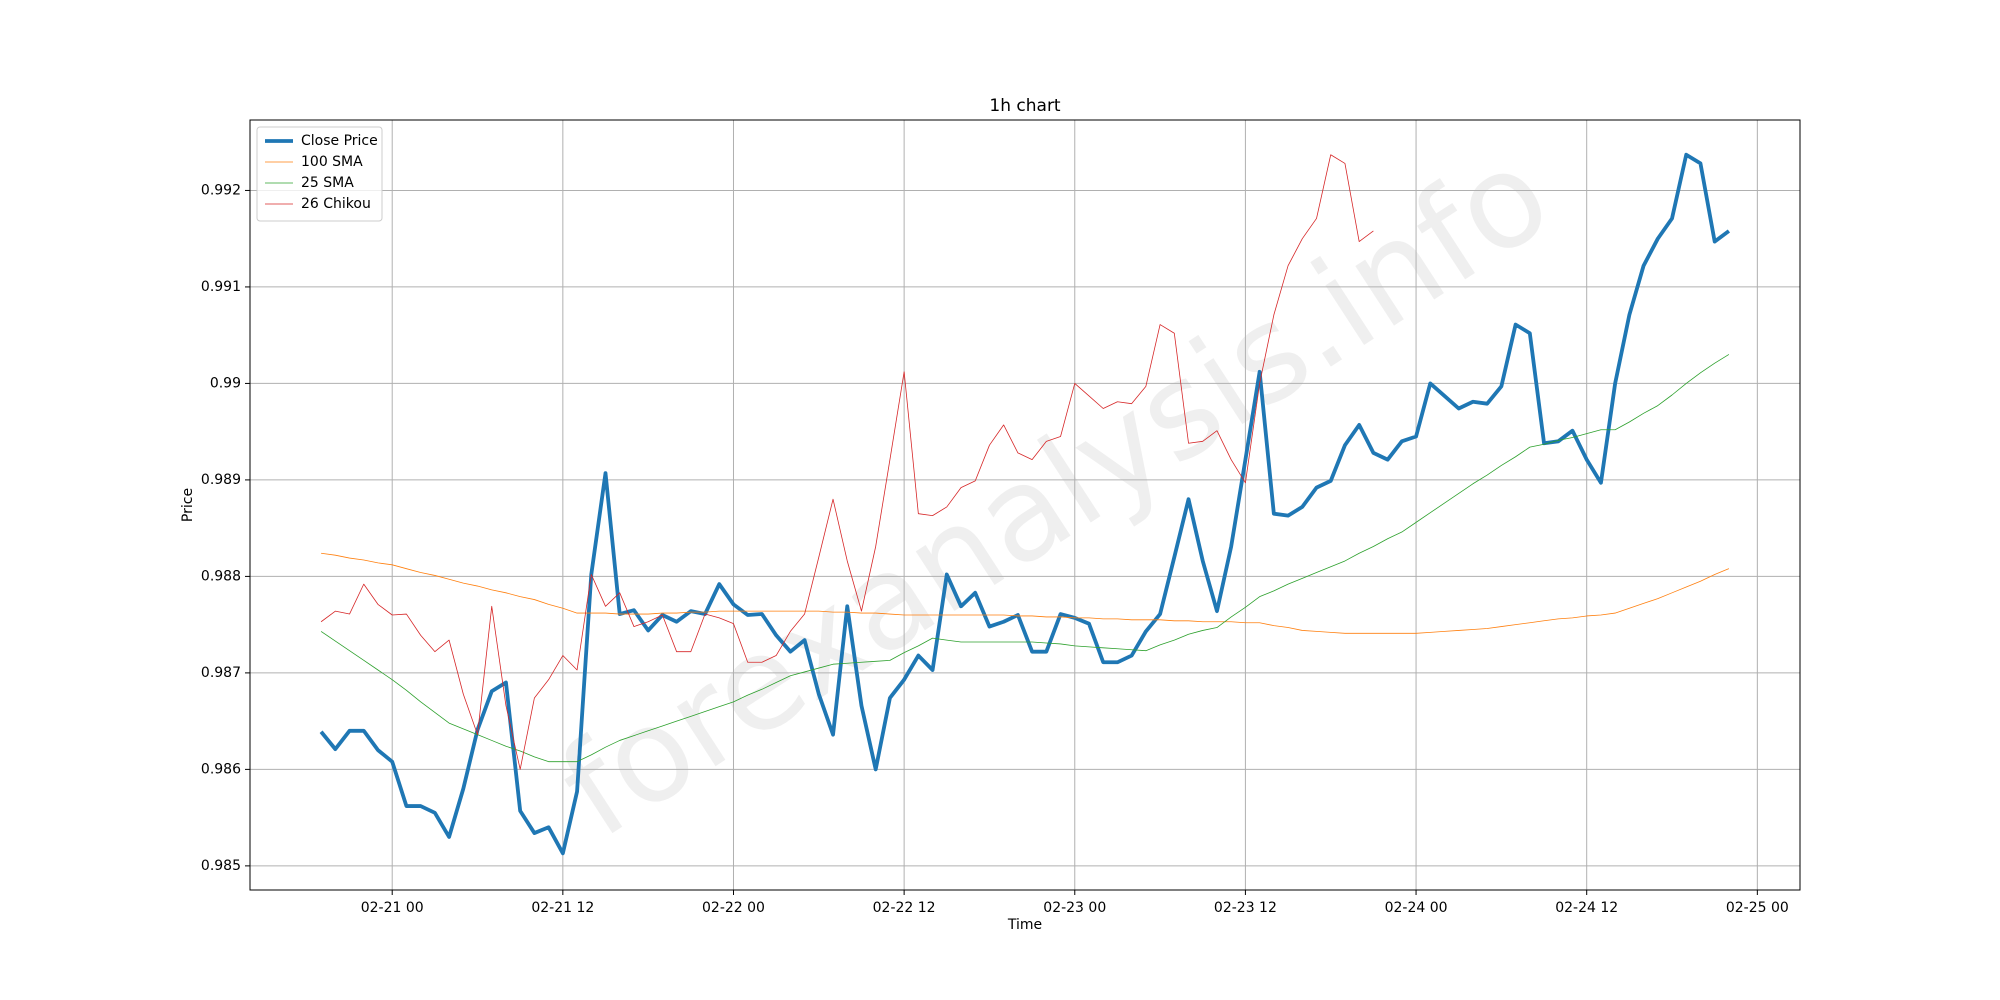  Describe the element at coordinates (221, 576) in the screenshot. I see `y-tick-label: 0.988` at that location.